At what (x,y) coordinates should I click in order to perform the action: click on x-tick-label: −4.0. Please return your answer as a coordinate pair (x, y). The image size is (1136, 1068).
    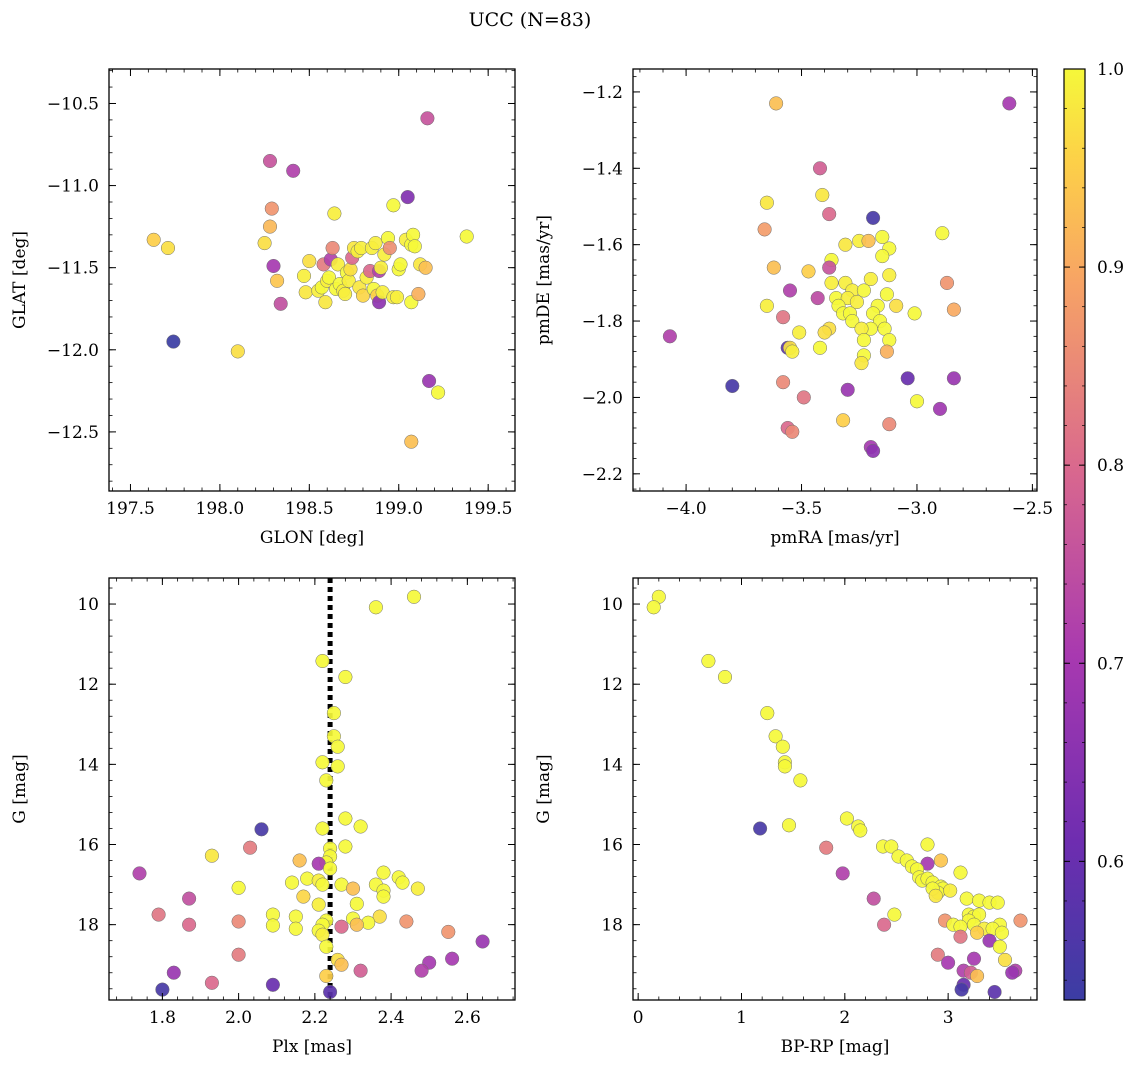
    Looking at the image, I should click on (685, 509).